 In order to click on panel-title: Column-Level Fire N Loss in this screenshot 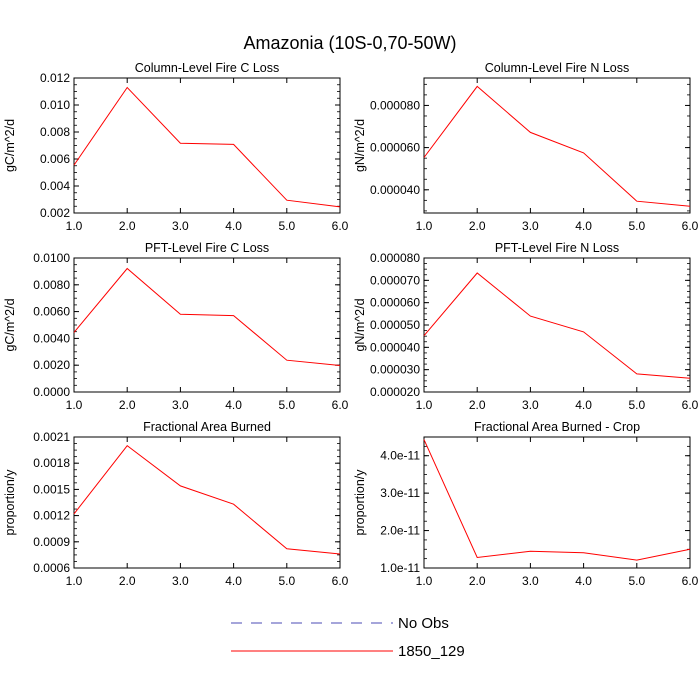, I will do `click(557, 68)`.